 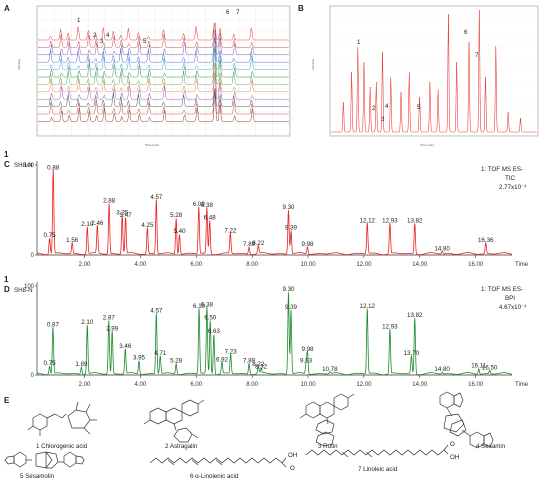 I want to click on panel-d-sample-name: SH8-N, so click(x=23, y=290).